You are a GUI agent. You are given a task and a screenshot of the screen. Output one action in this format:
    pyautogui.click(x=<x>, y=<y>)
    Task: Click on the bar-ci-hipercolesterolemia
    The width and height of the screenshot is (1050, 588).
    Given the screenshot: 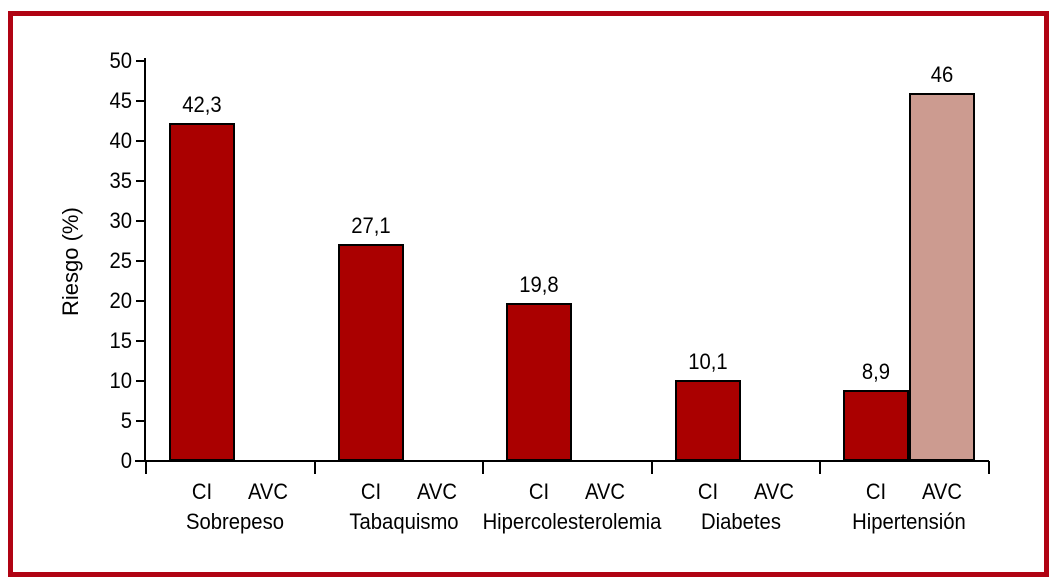 What is the action you would take?
    pyautogui.click(x=539, y=381)
    